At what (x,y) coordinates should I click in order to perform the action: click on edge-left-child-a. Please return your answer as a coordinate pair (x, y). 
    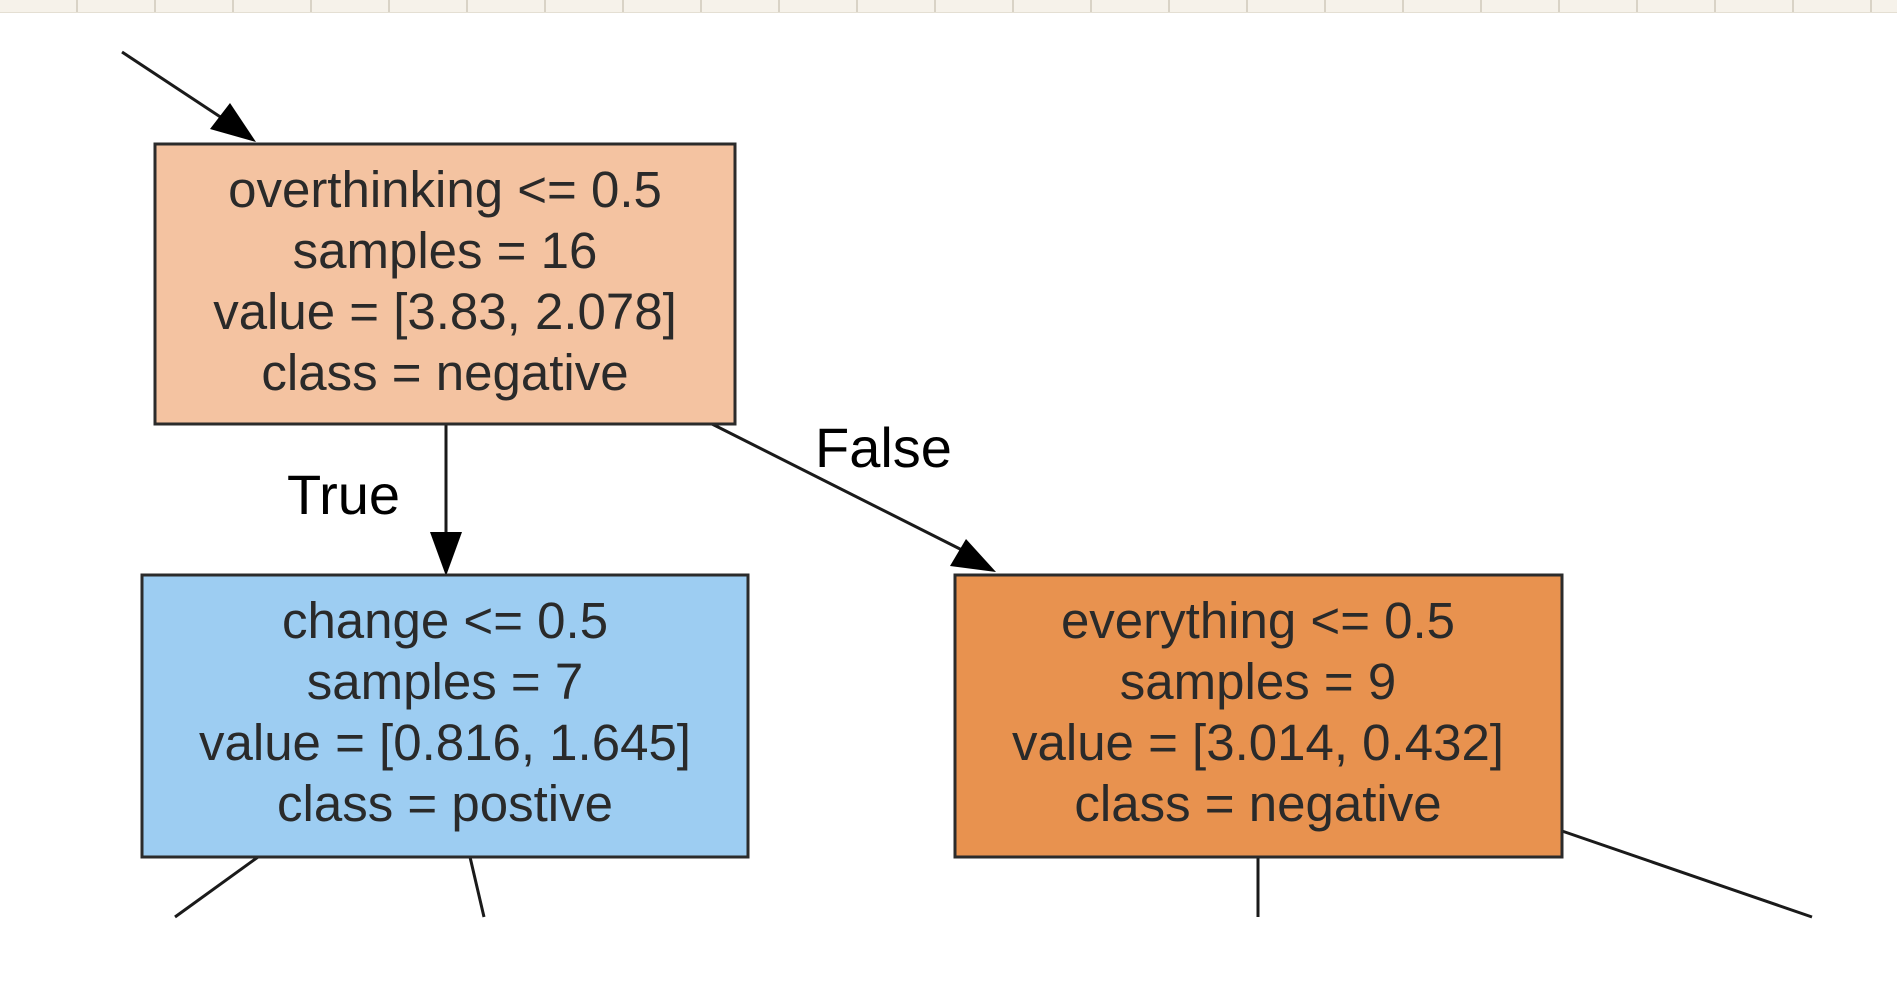
    Looking at the image, I should click on (216, 887).